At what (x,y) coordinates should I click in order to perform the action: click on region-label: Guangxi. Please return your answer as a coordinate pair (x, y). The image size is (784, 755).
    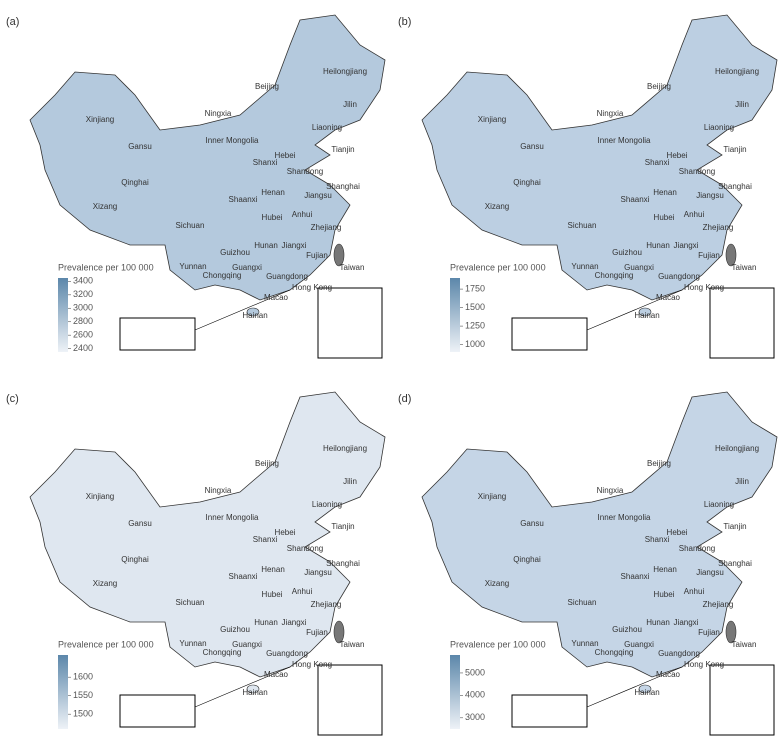
    Looking at the image, I should click on (639, 267).